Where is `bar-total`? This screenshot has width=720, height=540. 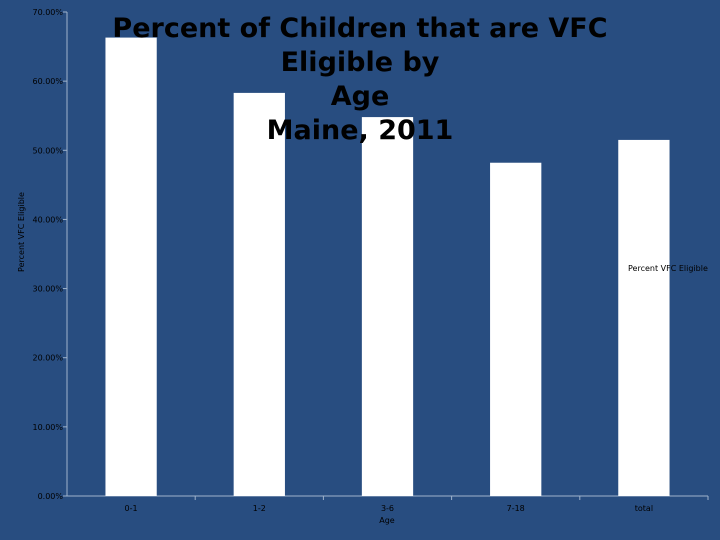
bar-total is located at coordinates (644, 317).